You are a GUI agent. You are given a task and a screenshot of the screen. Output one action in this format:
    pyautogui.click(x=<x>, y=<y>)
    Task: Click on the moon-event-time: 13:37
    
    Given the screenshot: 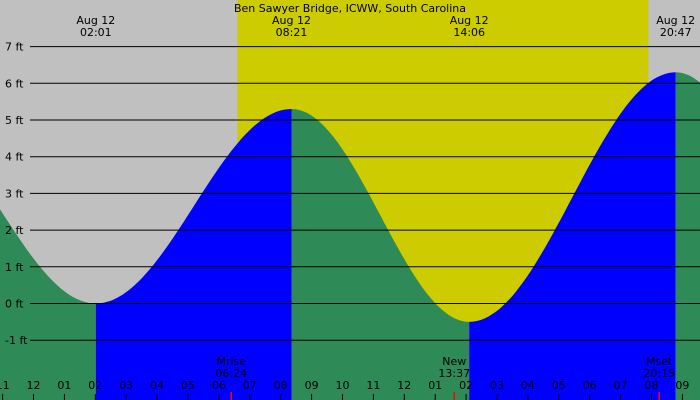 What is the action you would take?
    pyautogui.click(x=454, y=373)
    